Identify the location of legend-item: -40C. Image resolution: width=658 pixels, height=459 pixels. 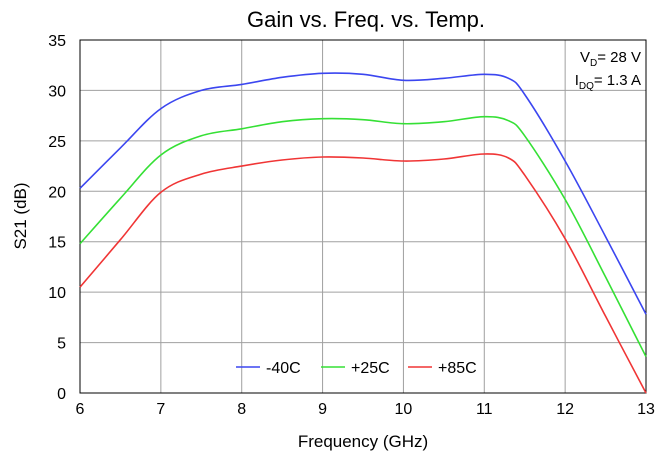
(268, 368).